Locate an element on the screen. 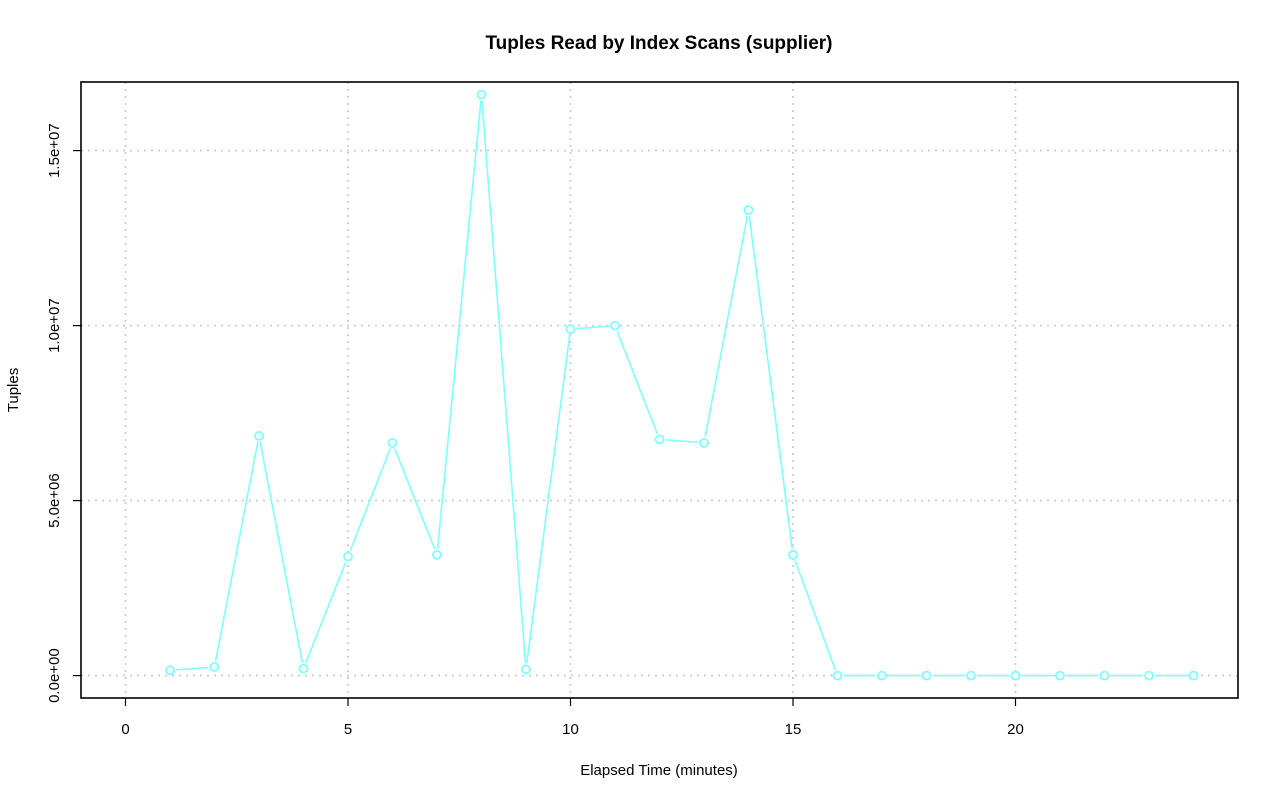 The image size is (1280, 801). y-tick-label: 1.5e+07 is located at coordinates (54, 150).